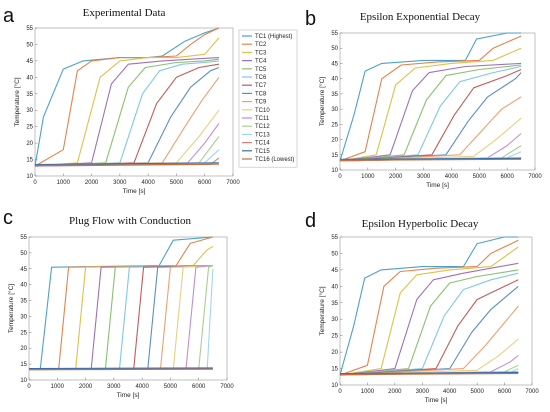 The width and height of the screenshot is (550, 412). What do you see at coordinates (261, 45) in the screenshot?
I see `legend-entry: TC2` at bounding box center [261, 45].